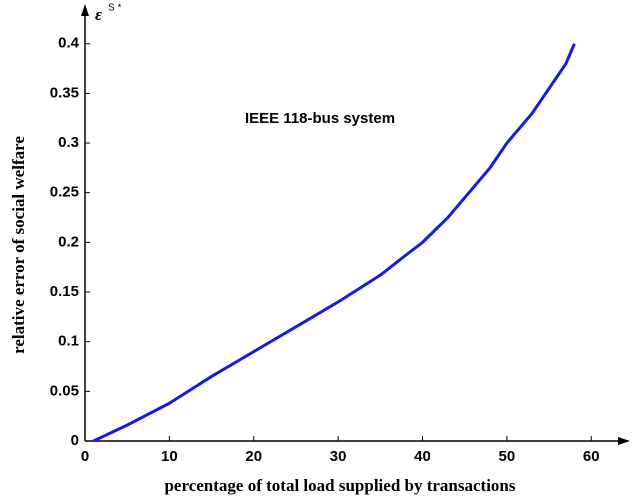 Image resolution: width=635 pixels, height=500 pixels. Describe the element at coordinates (64, 291) in the screenshot. I see `y-tick-label: 0.15` at that location.